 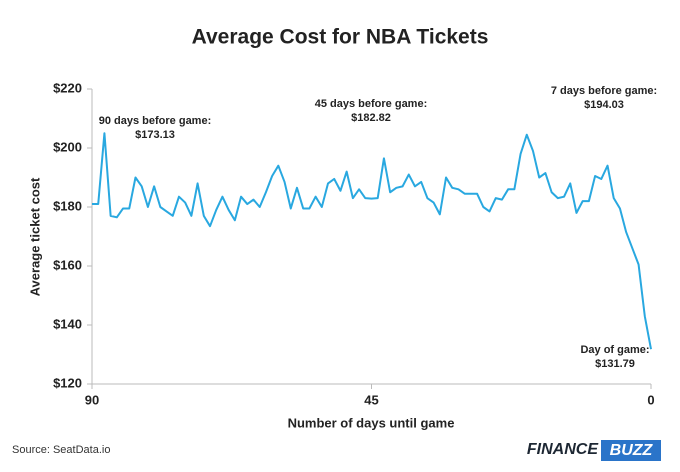 What do you see at coordinates (67, 323) in the screenshot?
I see `y-tick-label: $140` at bounding box center [67, 323].